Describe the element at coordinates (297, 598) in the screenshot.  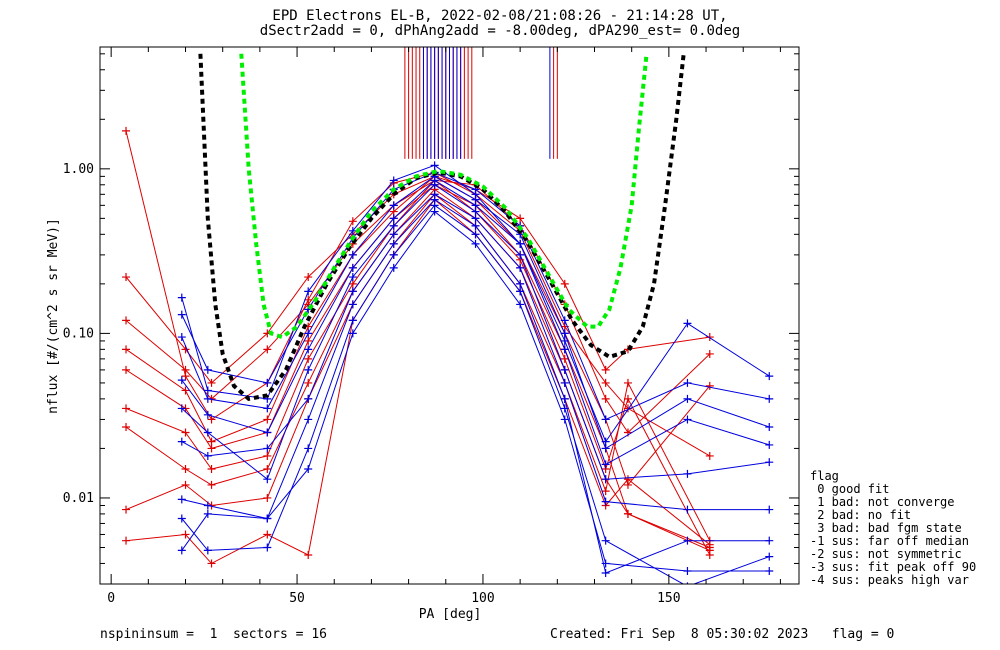
I see `x-tick-label: 50` at that location.